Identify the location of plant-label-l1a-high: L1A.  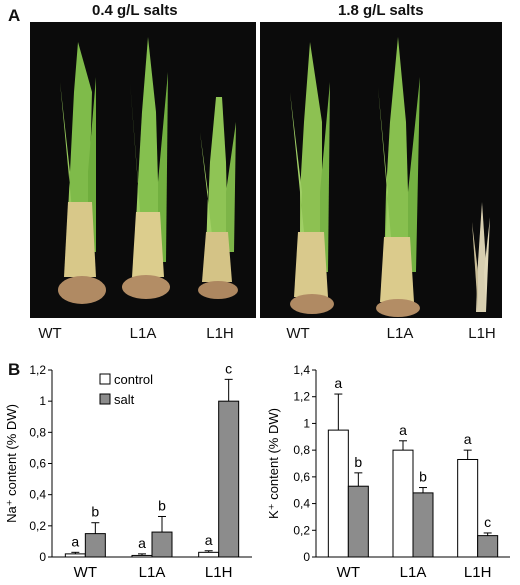
(400, 333).